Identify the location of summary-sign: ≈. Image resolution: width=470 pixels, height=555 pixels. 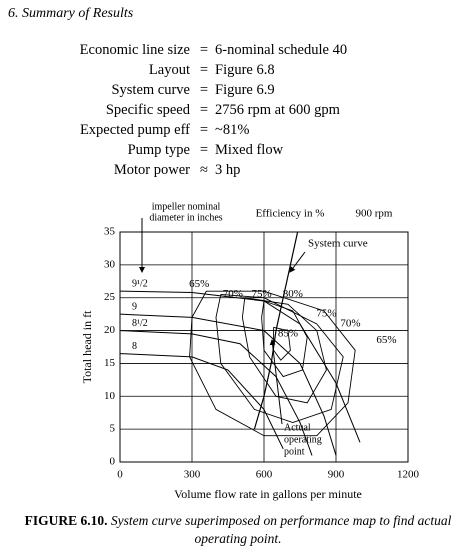
(204, 170).